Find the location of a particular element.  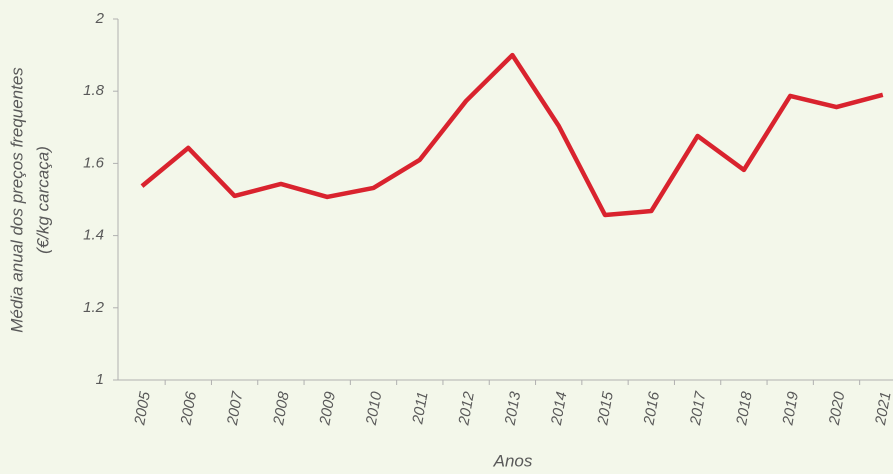

y-tick-label: 1.6 is located at coordinates (94, 162).